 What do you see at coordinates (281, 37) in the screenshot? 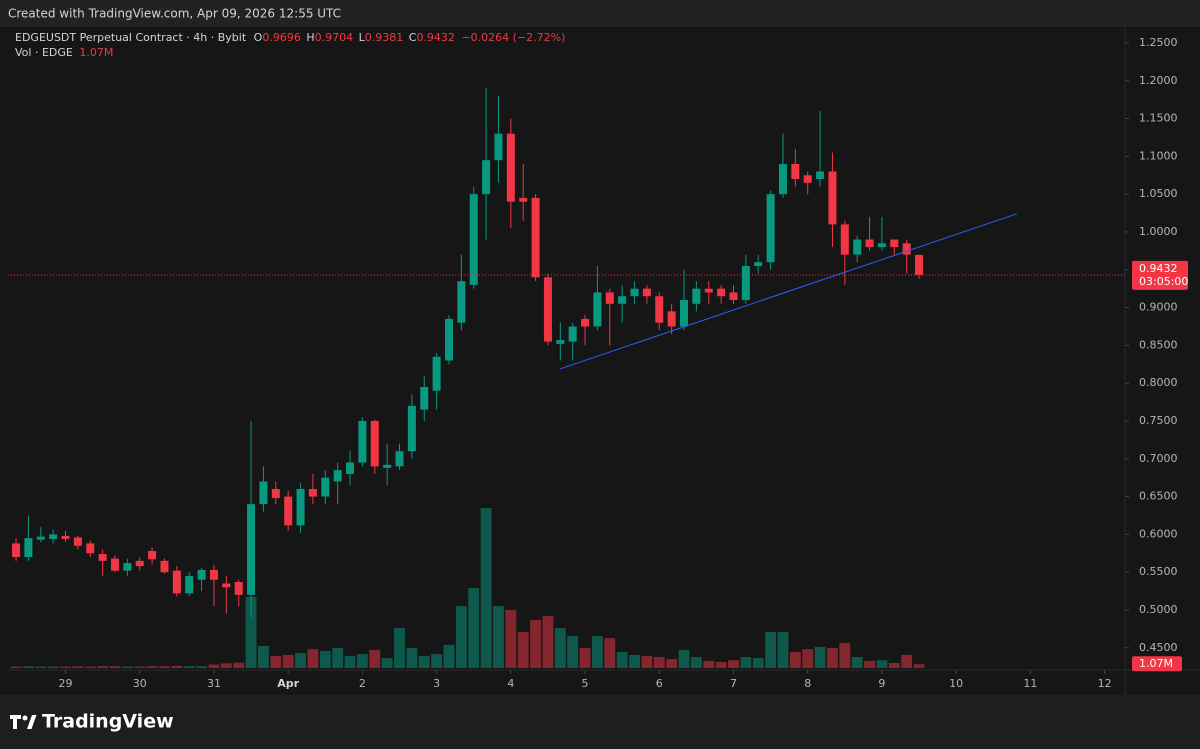
I see `open-value: 0.9696` at bounding box center [281, 37].